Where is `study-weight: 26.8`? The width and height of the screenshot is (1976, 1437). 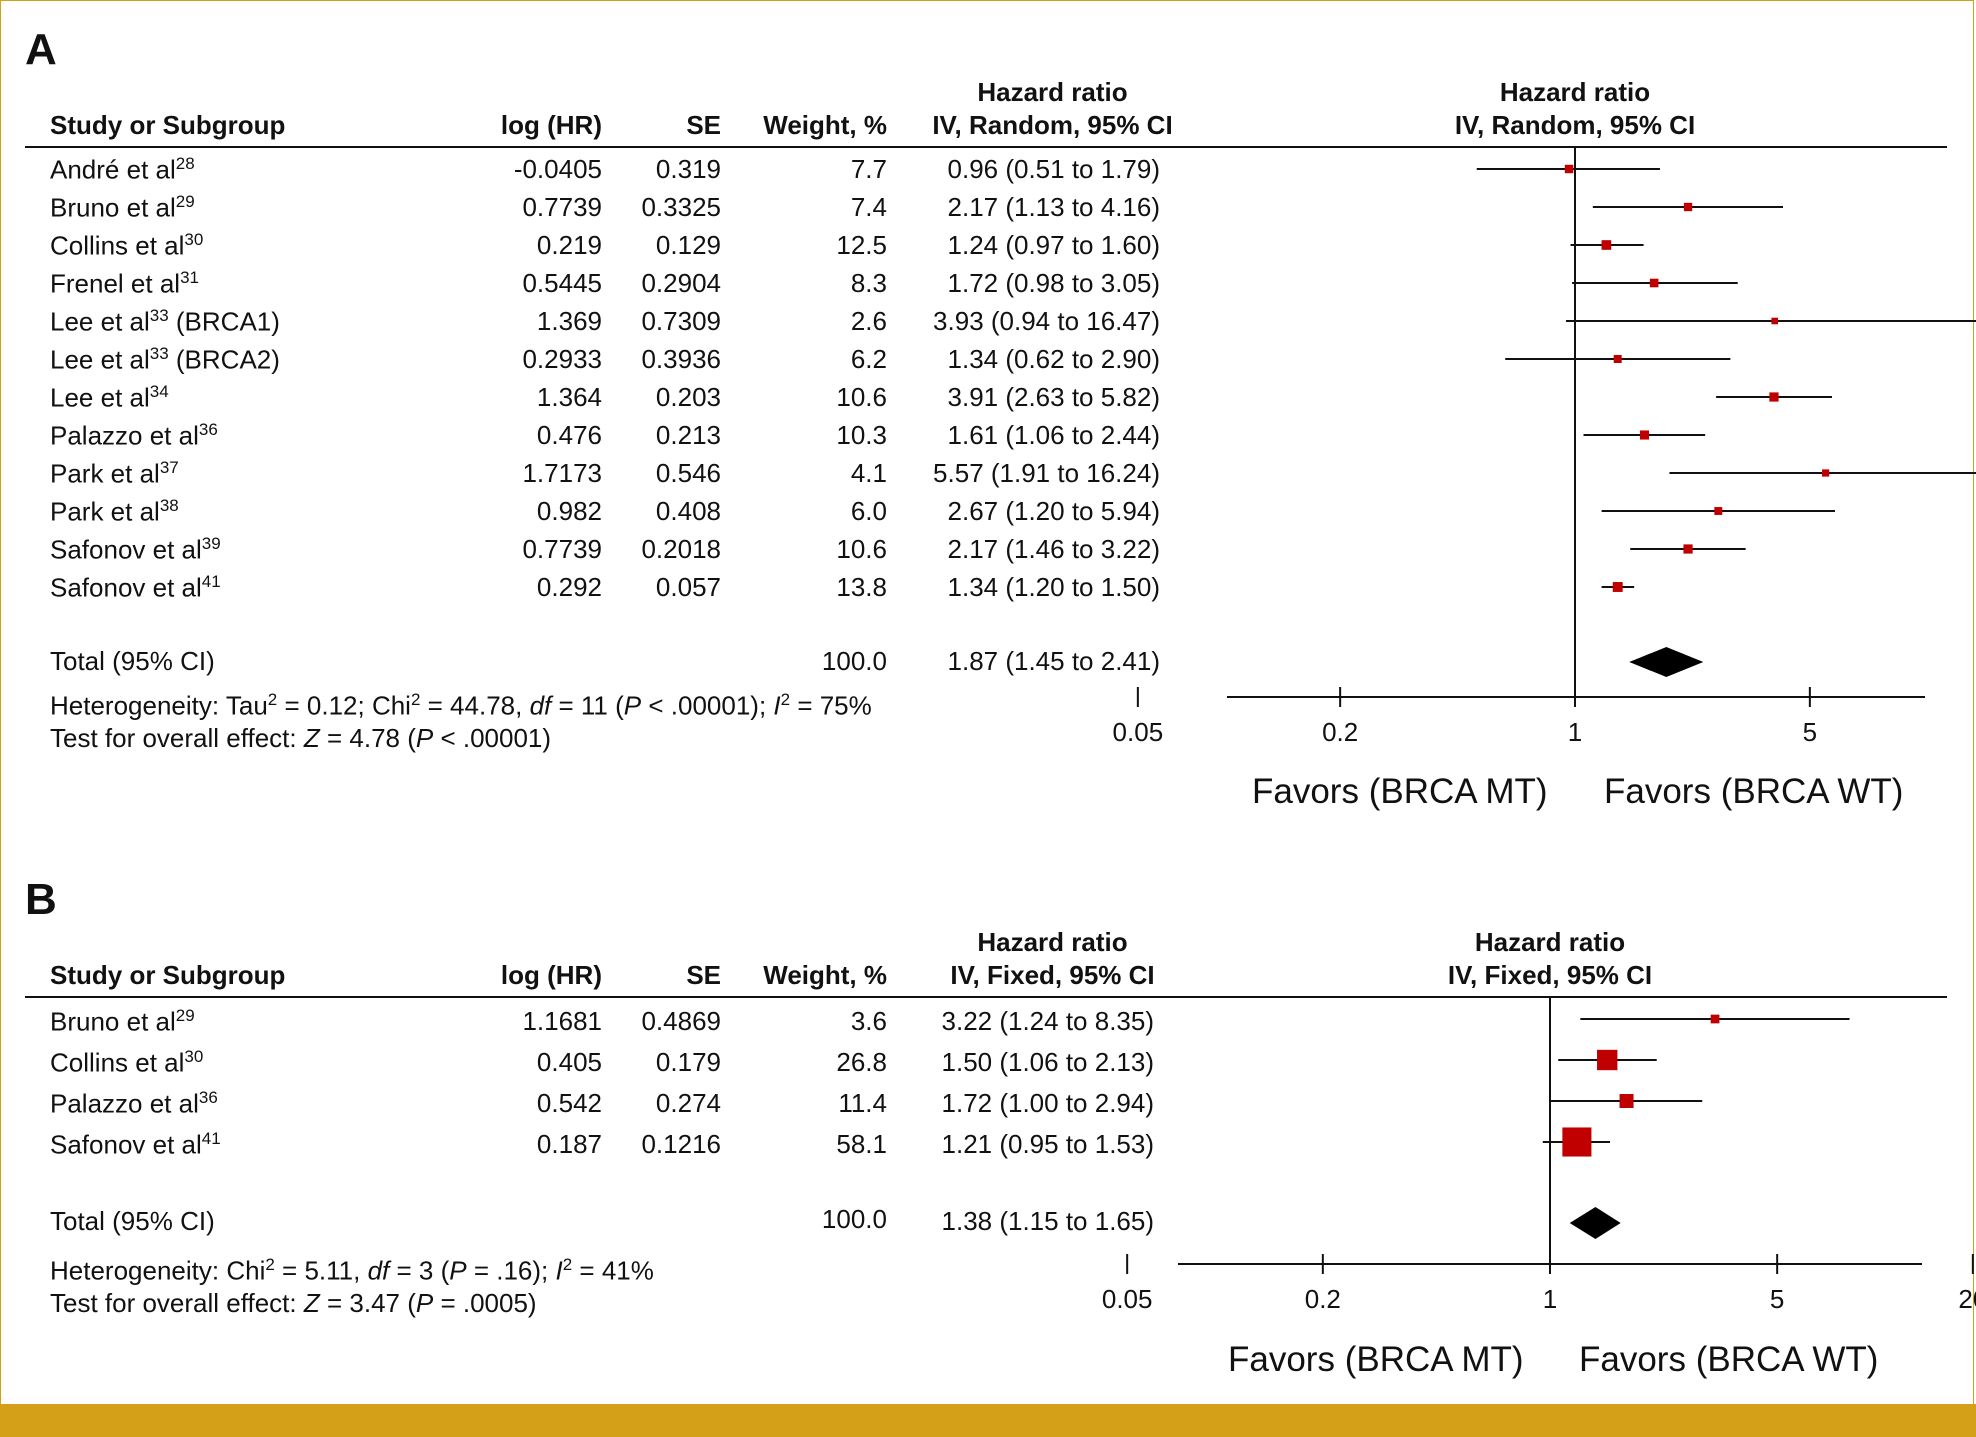
study-weight: 26.8 is located at coordinates (861, 1062).